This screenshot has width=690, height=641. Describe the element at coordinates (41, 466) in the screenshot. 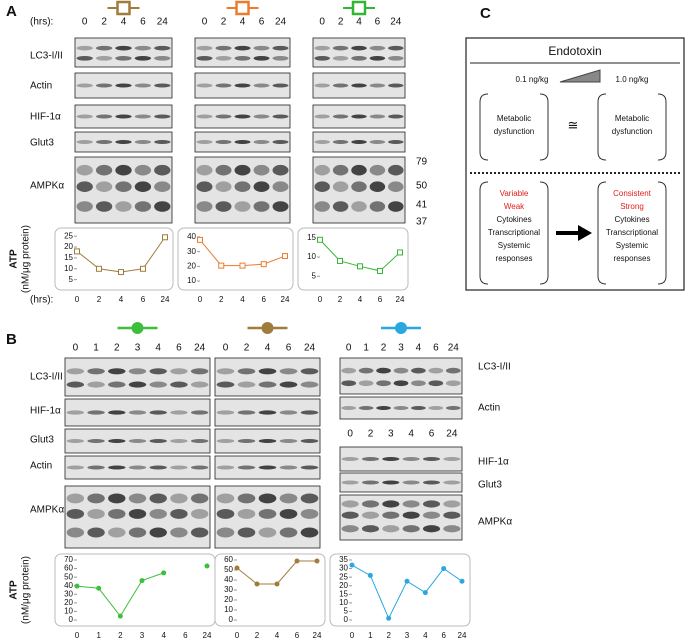

I see `row-label: Actin` at that location.